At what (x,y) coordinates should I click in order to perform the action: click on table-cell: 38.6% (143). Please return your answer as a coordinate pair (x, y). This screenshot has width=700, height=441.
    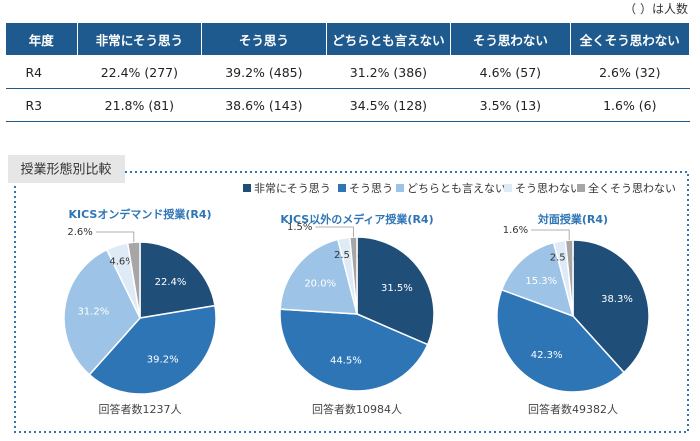
    Looking at the image, I should click on (264, 105).